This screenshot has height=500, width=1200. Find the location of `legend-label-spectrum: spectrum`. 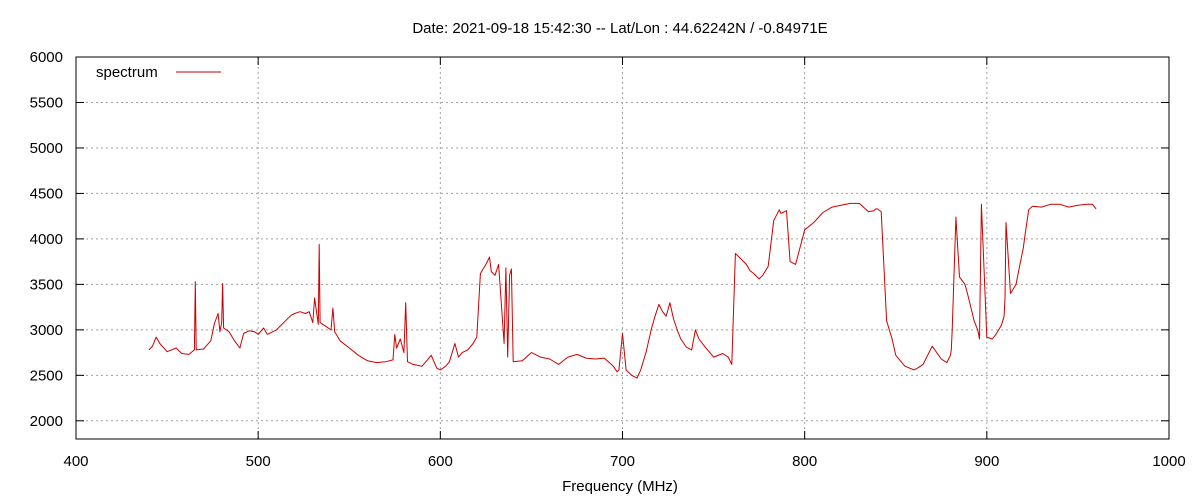

legend-label-spectrum: spectrum is located at coordinates (127, 72).